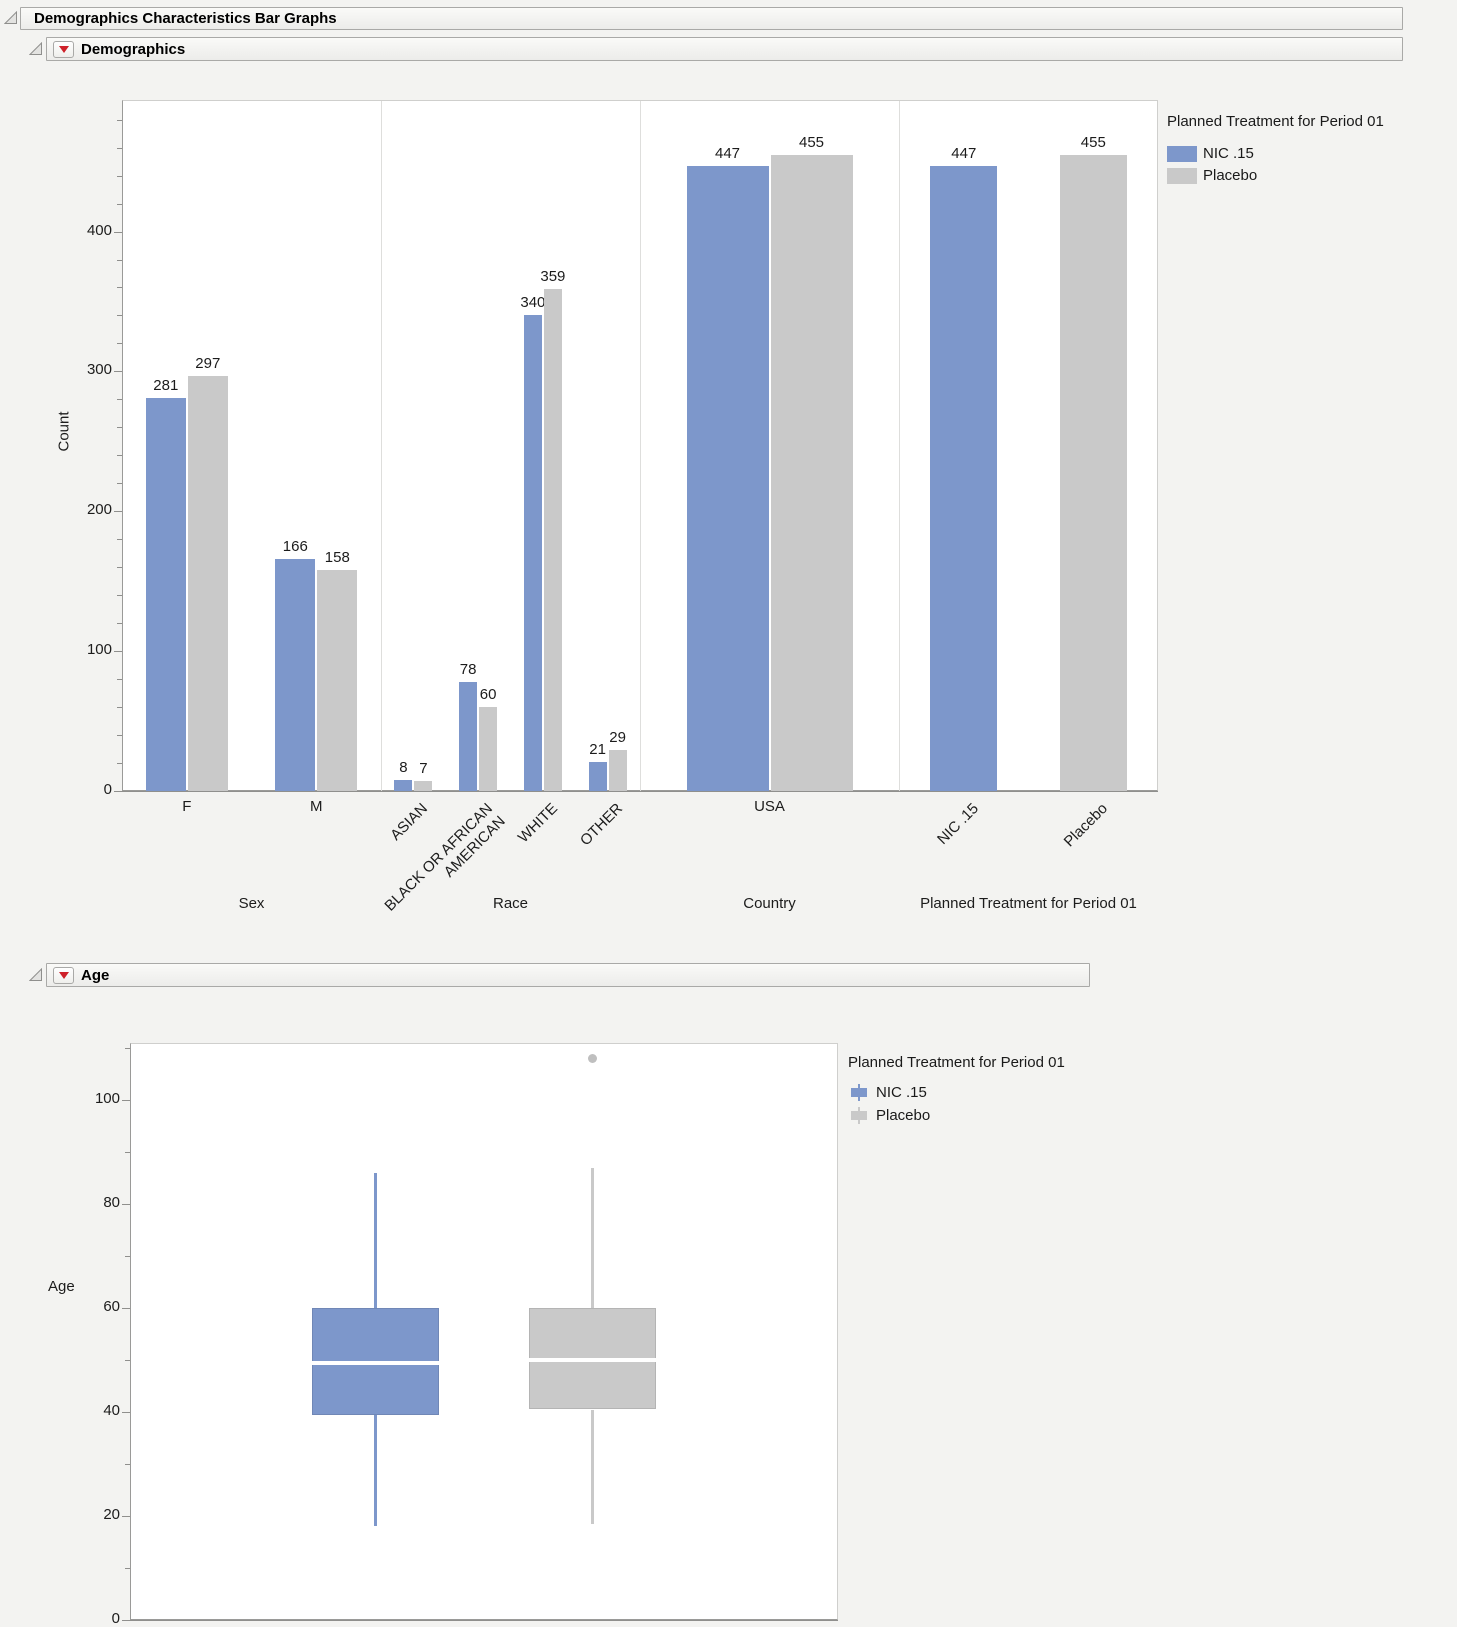  What do you see at coordinates (111, 1307) in the screenshot?
I see `y-tick-label: 60` at bounding box center [111, 1307].